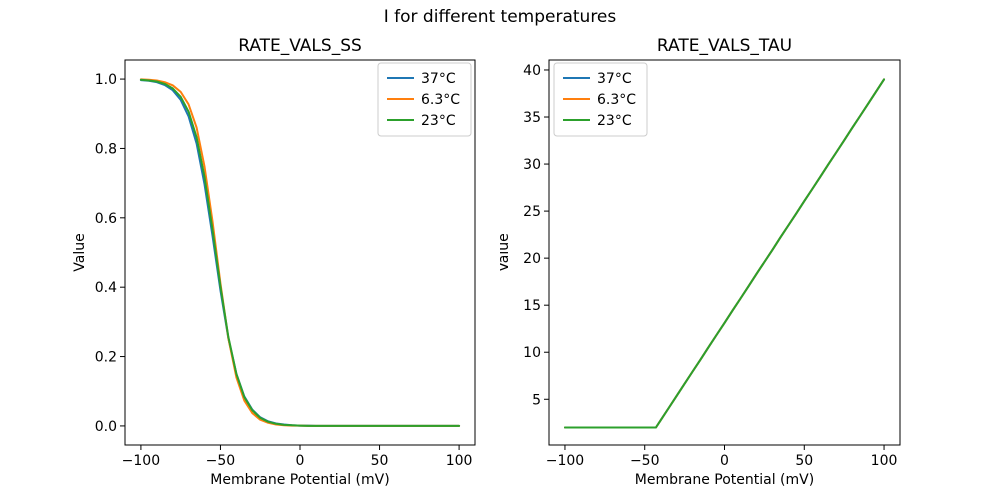 The image size is (1000, 500). What do you see at coordinates (300, 46) in the screenshot?
I see `subplot-title: RATE_VALS_SS` at bounding box center [300, 46].